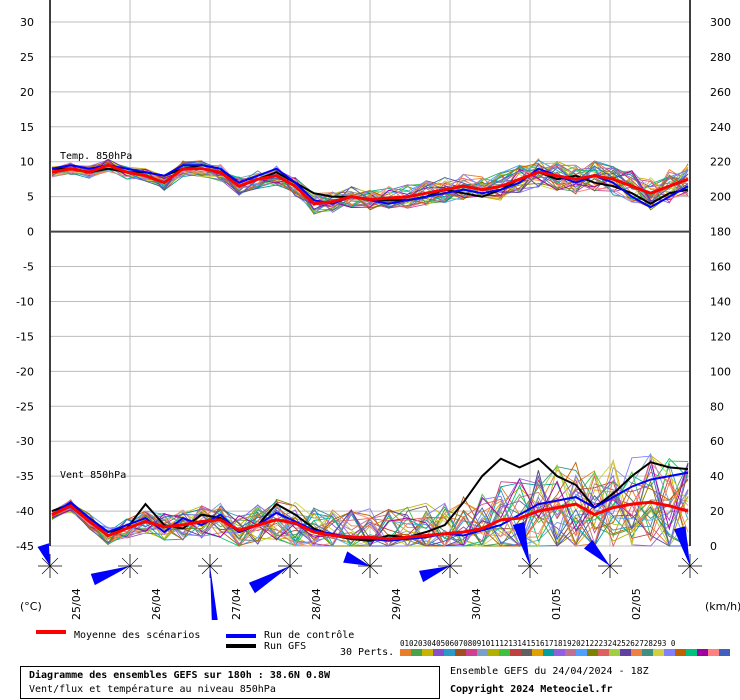 This screenshot has height=700, width=740. What do you see at coordinates (720, 22) in the screenshot?
I see `right-tick-label: 300` at bounding box center [720, 22].